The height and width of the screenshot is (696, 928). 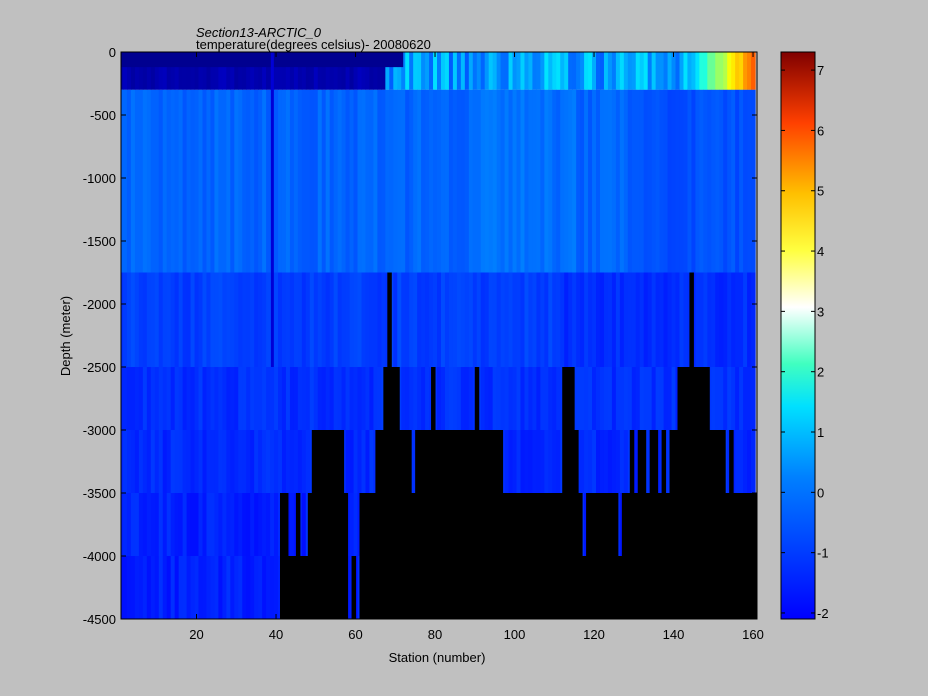 I want to click on colorbar-tick-label: 3, so click(x=820, y=311).